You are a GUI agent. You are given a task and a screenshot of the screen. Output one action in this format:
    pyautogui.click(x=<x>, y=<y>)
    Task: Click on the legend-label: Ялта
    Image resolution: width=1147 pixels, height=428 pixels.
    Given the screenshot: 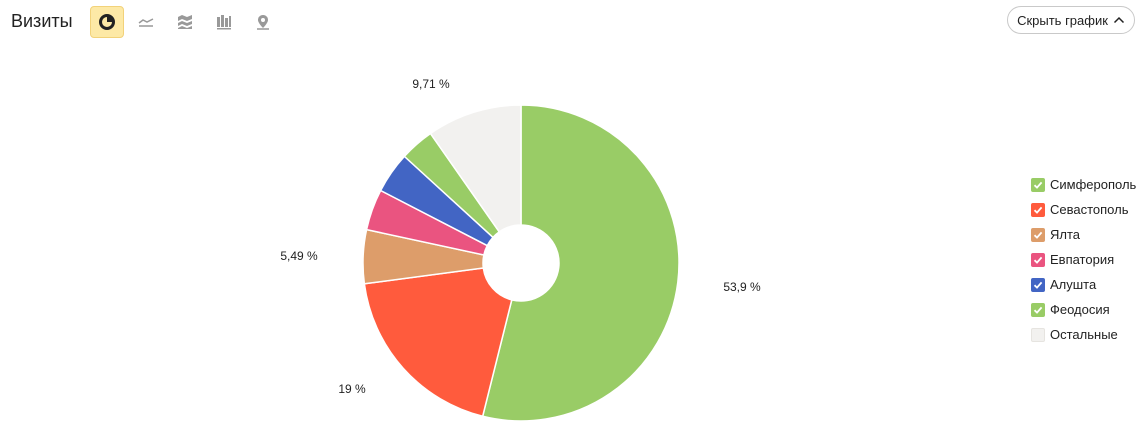 What is the action you would take?
    pyautogui.click(x=1065, y=234)
    